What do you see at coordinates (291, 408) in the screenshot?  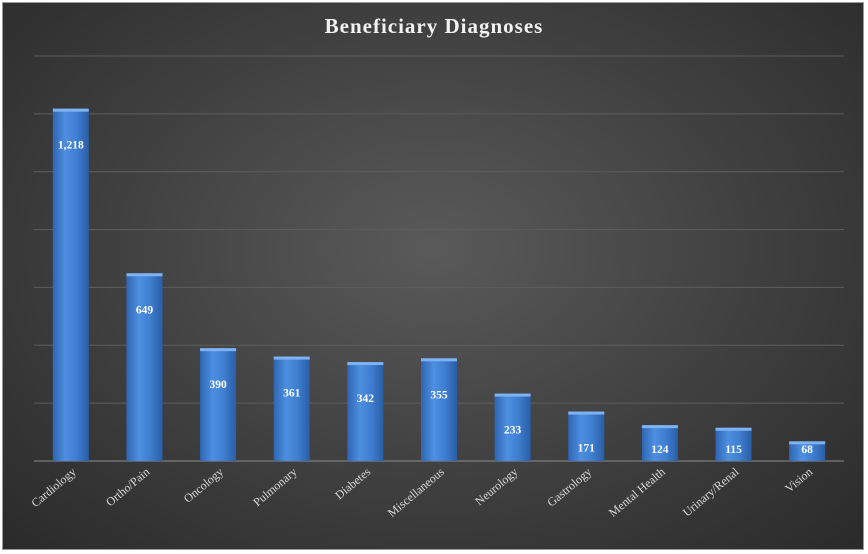 I see `bar-pulmonary` at bounding box center [291, 408].